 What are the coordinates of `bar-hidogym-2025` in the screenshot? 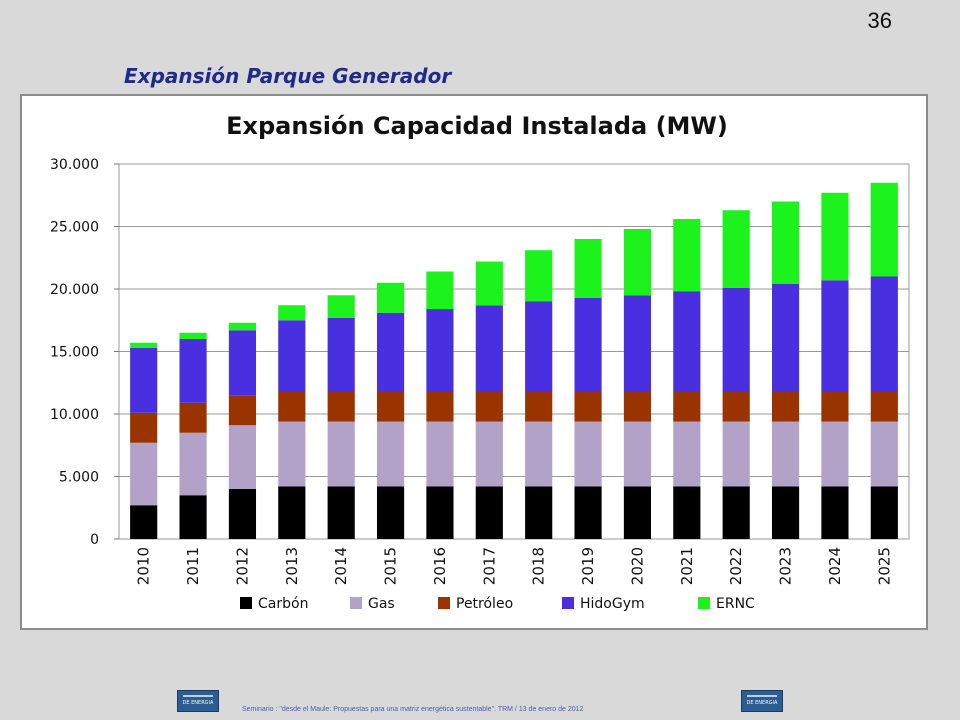 It's located at (884, 334).